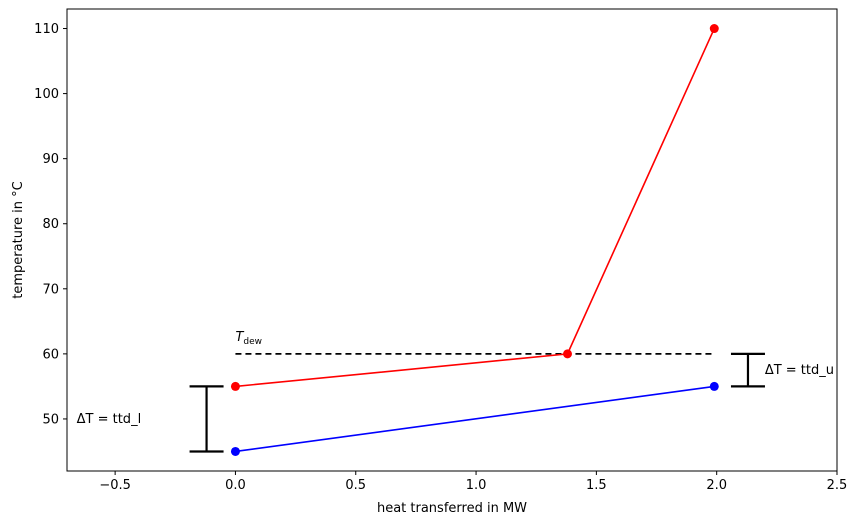  What do you see at coordinates (46, 94) in the screenshot?
I see `y-tick-label: 100` at bounding box center [46, 94].